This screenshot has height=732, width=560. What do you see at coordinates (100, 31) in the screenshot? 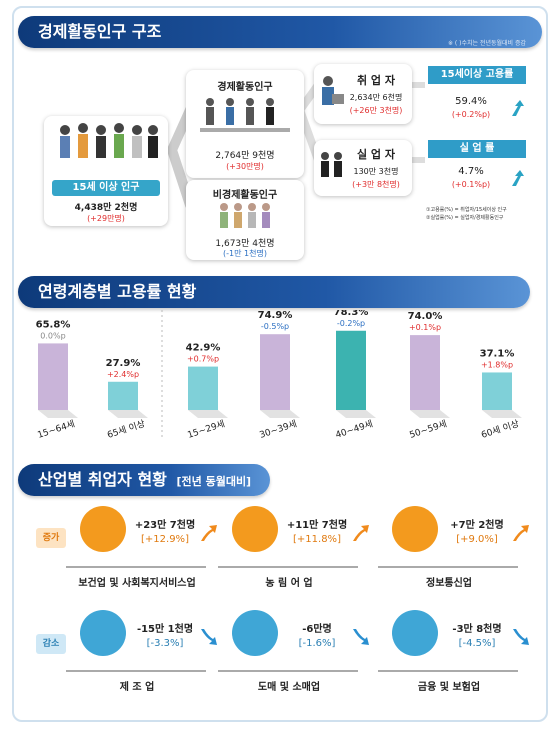
I see `section1-title: 경제활동인구 구조` at bounding box center [100, 31].